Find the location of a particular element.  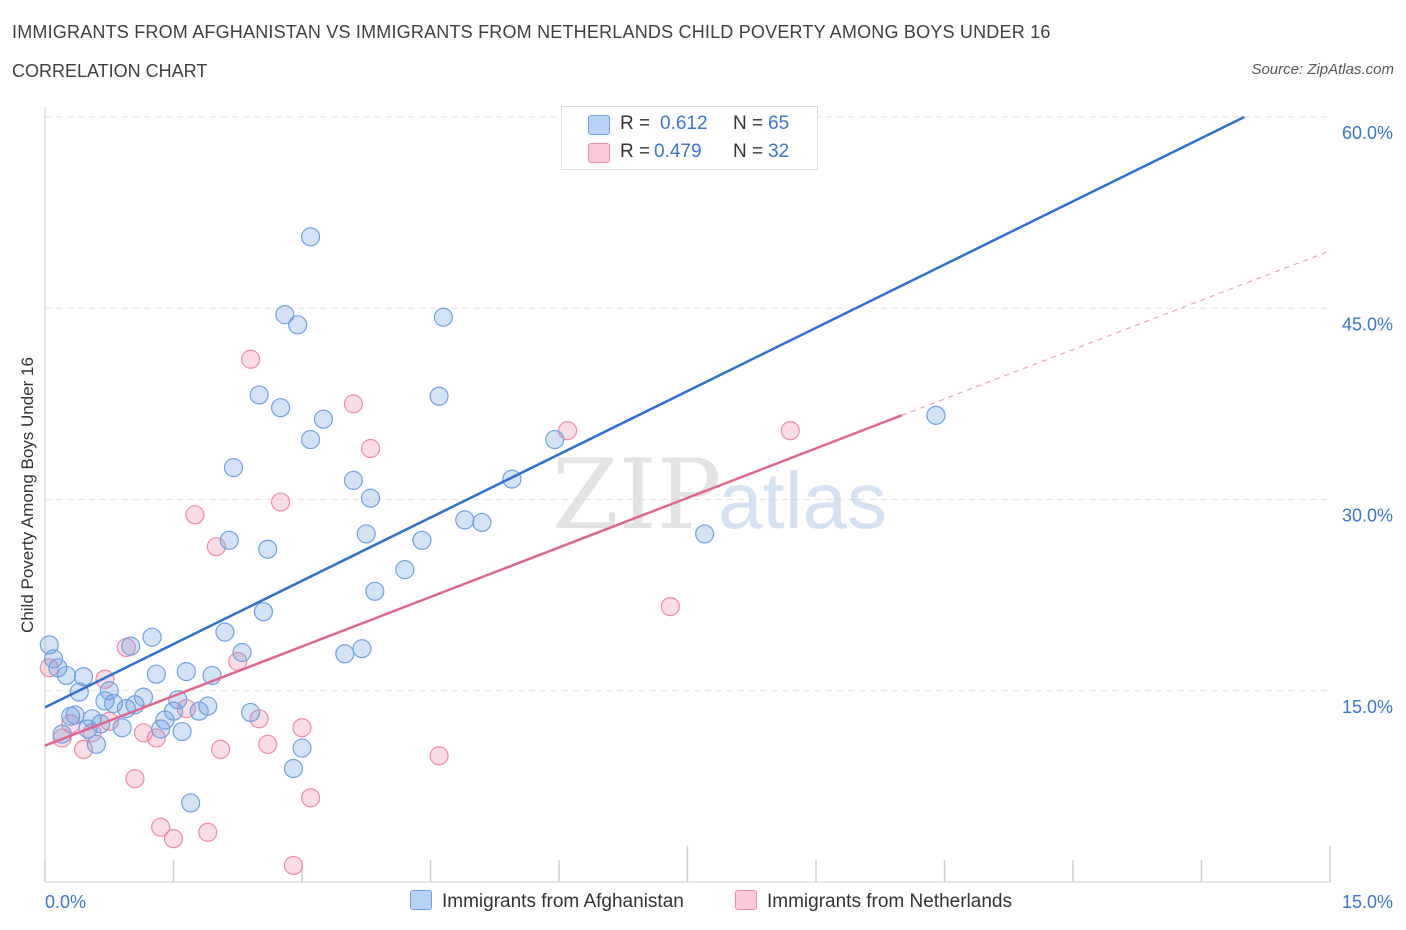

bottom-legend-netherlands: Immigrants from Netherlands is located at coordinates (873, 901).